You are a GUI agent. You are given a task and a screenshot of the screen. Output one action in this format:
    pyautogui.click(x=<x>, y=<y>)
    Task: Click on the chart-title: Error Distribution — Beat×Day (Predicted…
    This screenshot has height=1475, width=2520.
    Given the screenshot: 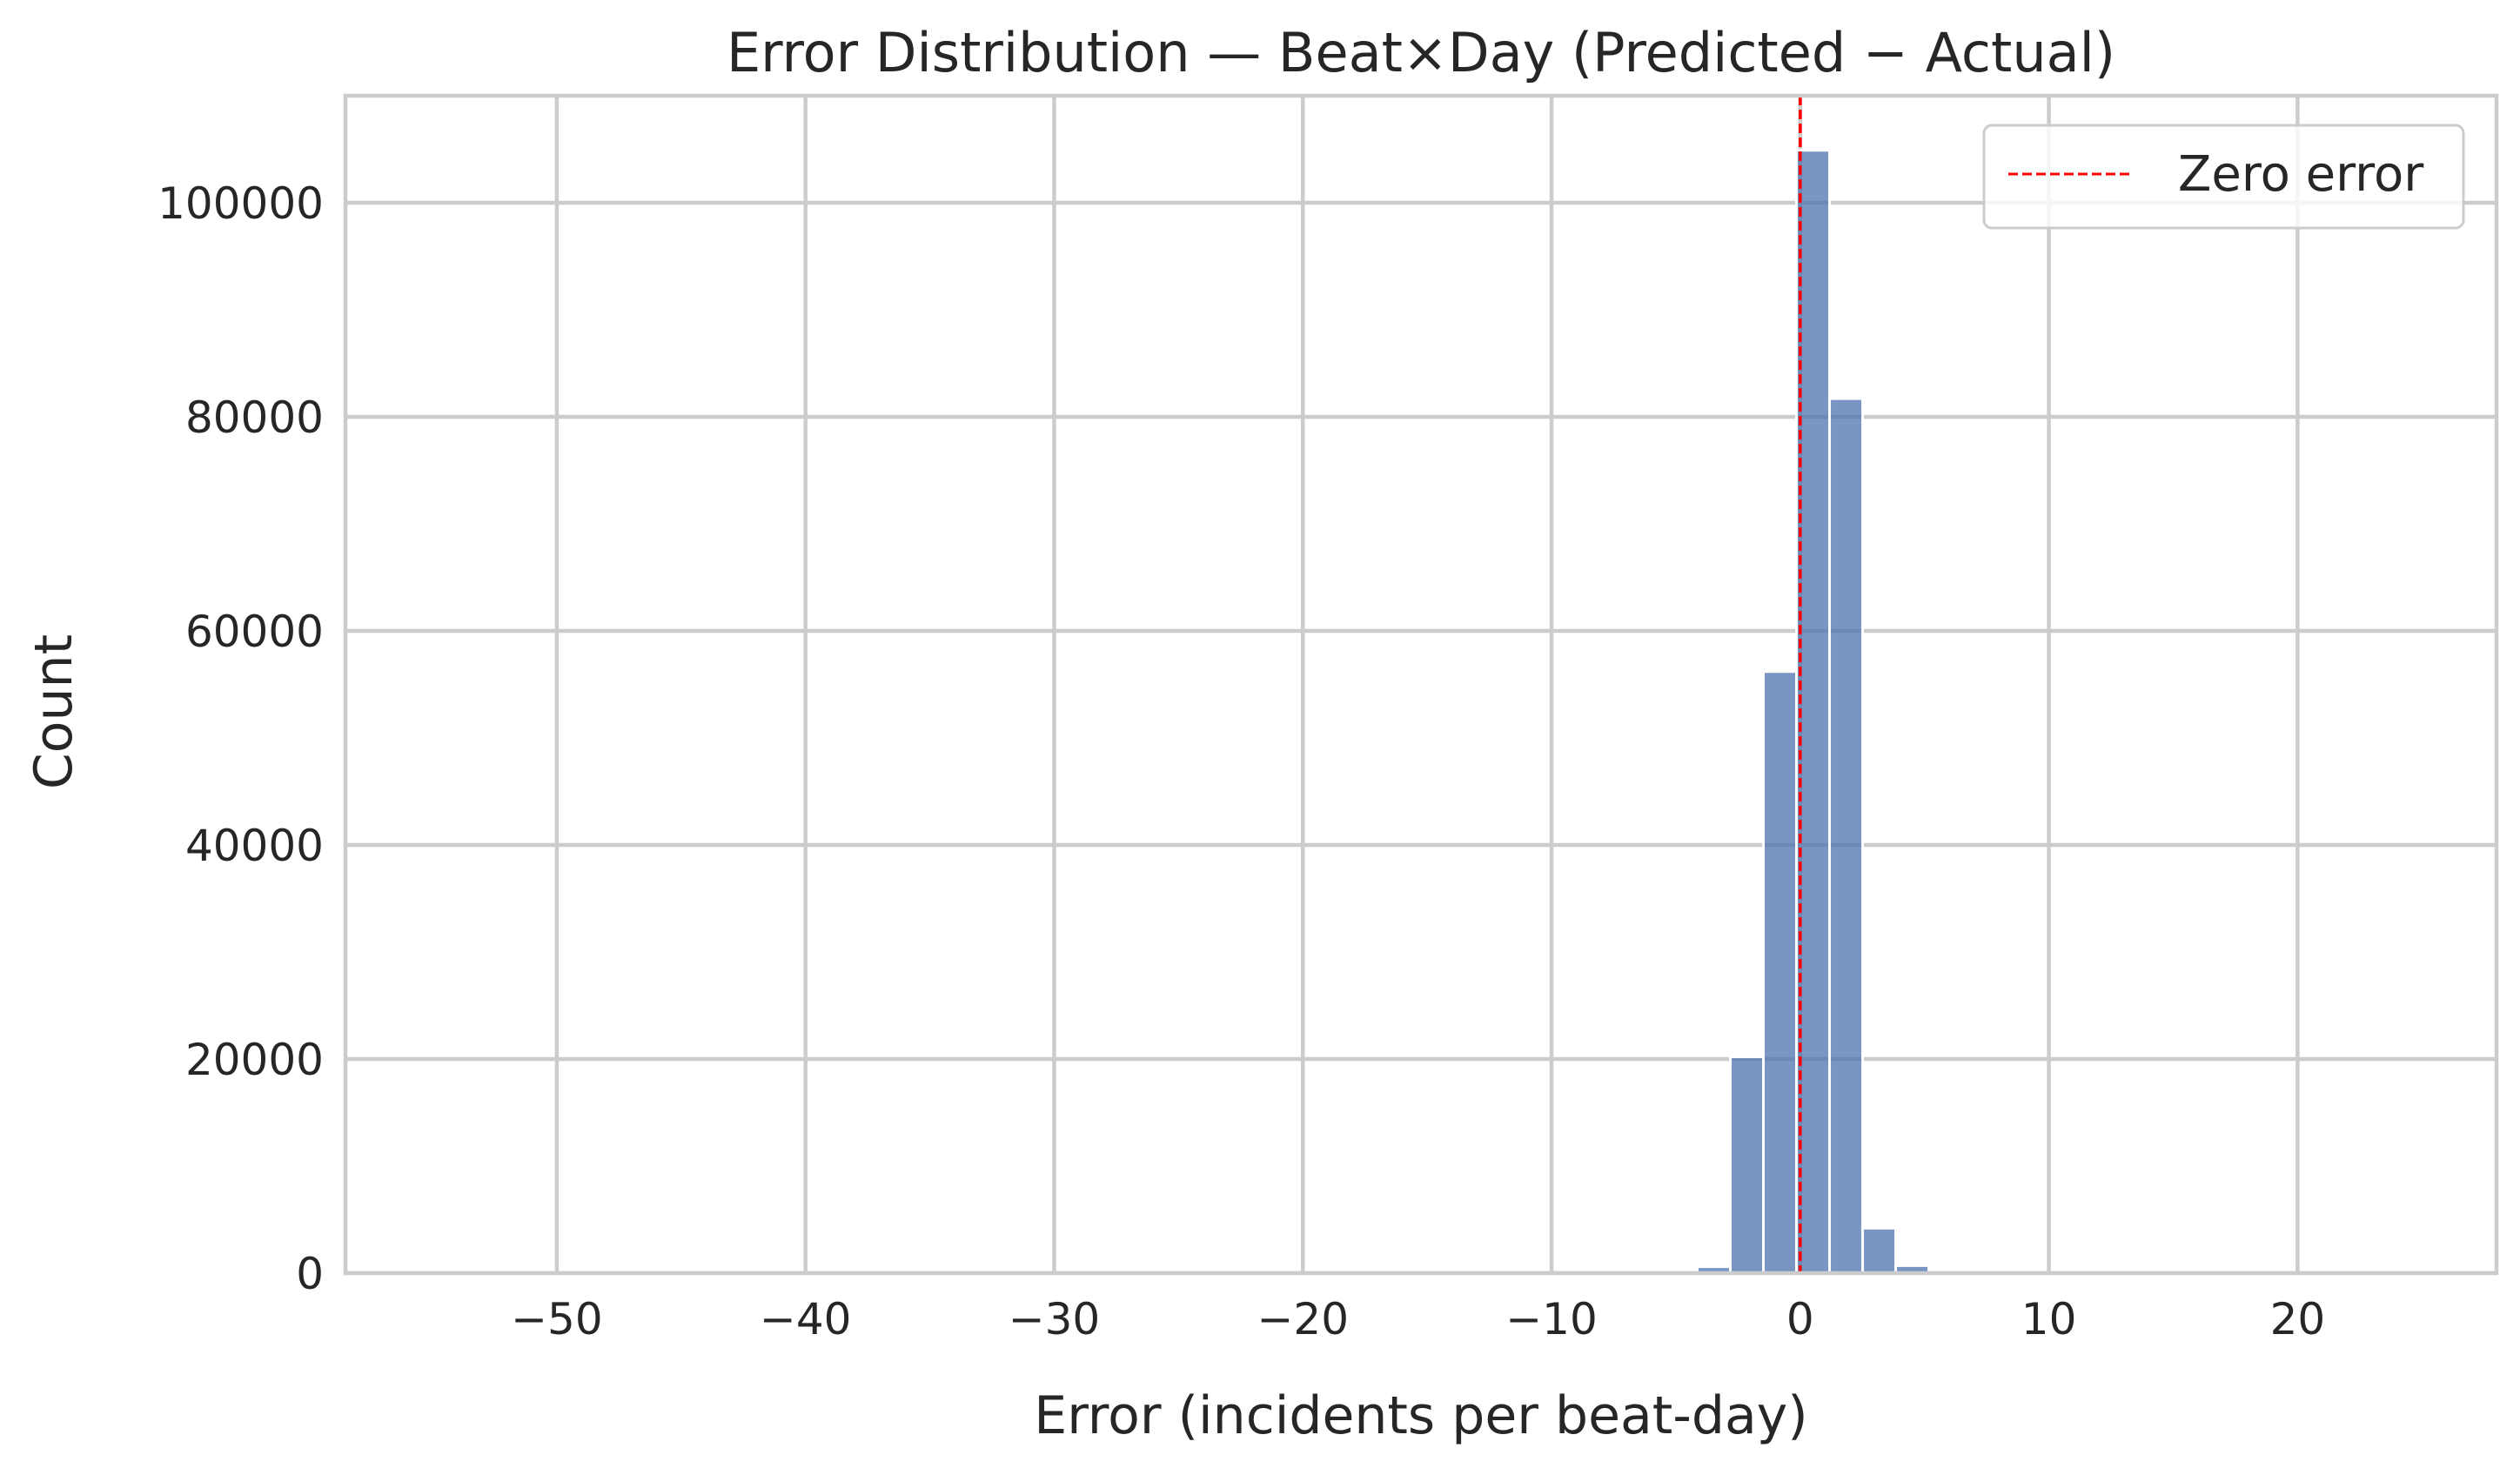 What is the action you would take?
    pyautogui.click(x=1421, y=52)
    